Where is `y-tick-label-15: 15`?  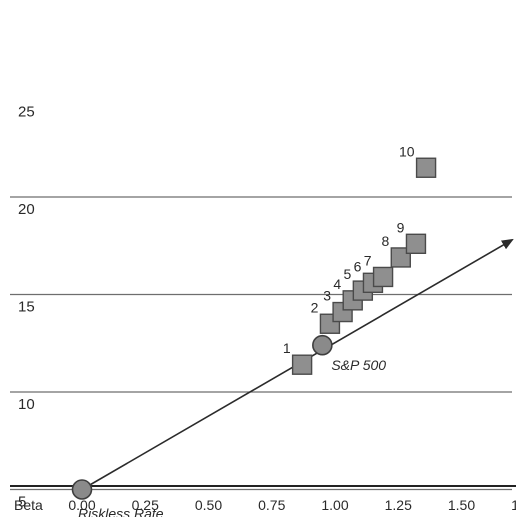
y-tick-label-15: 15 is located at coordinates (26, 307).